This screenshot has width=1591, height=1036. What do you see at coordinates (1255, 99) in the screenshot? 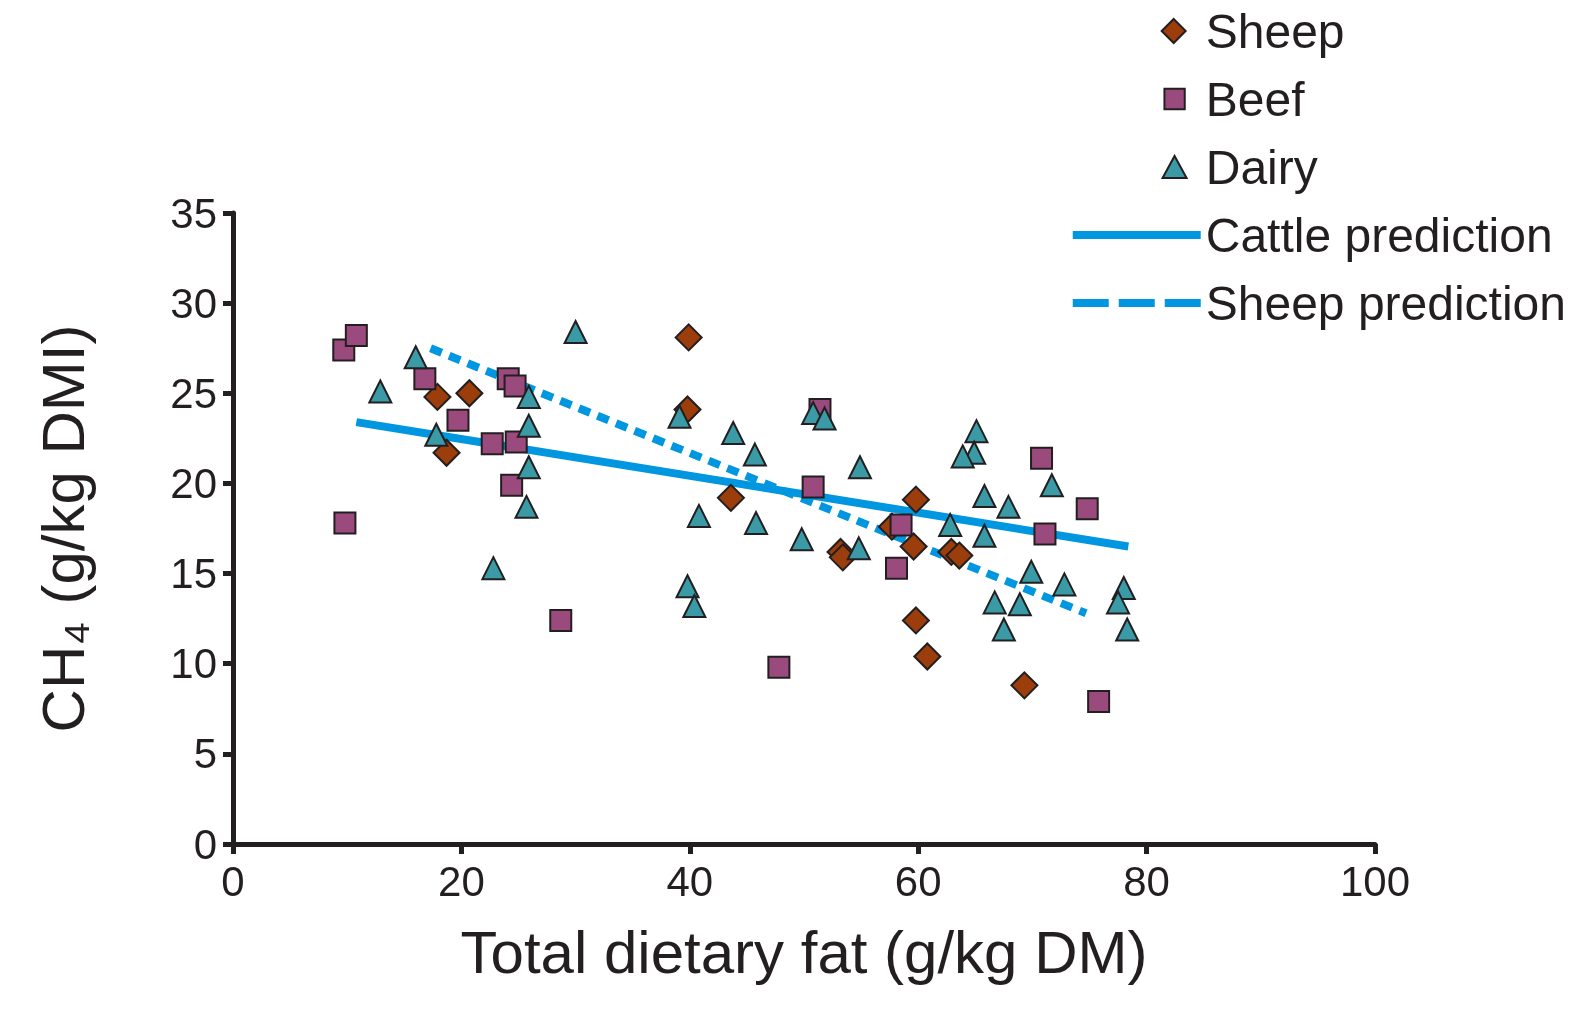
I see `legend-label: Beef` at bounding box center [1255, 99].